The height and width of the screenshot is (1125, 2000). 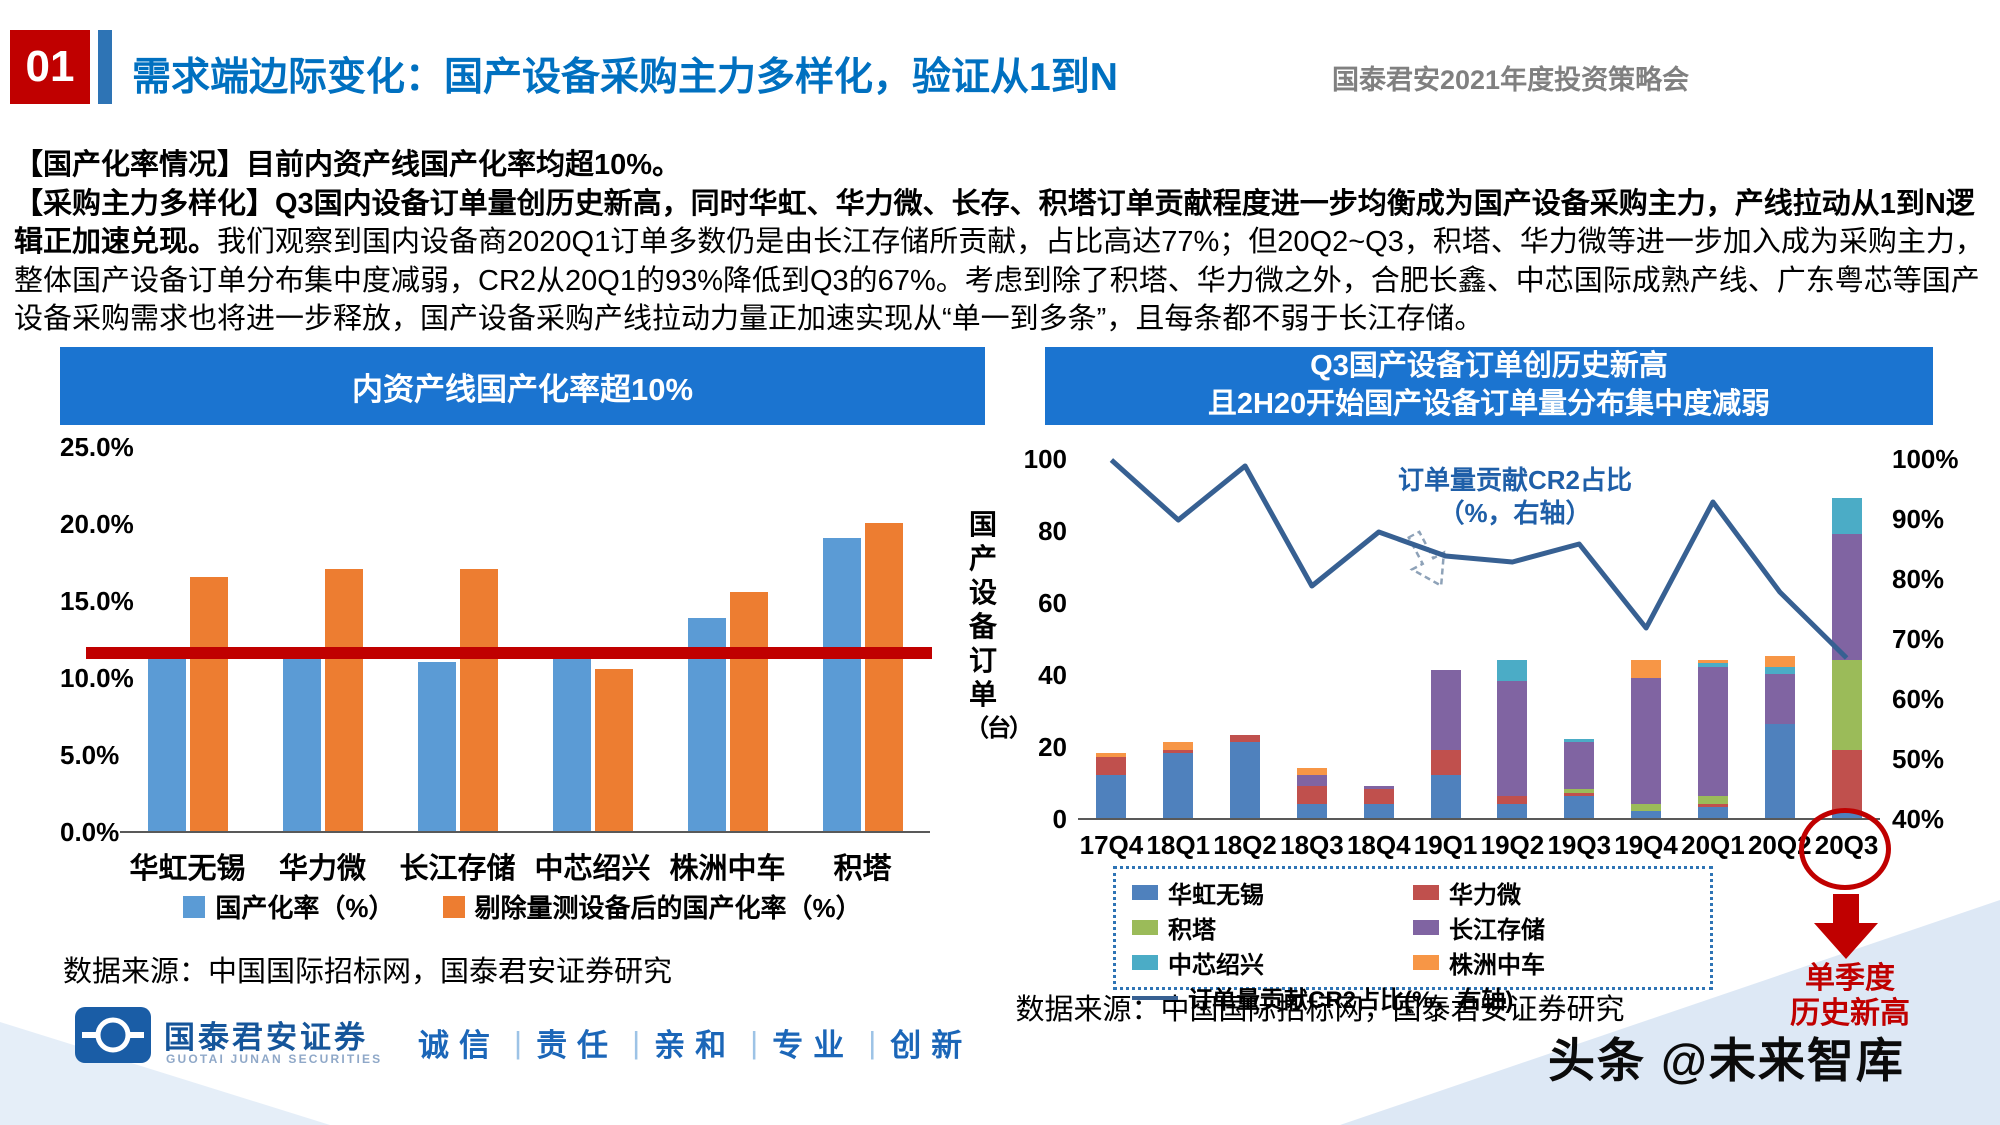 I want to click on legend-swatch, so click(x=1426, y=892).